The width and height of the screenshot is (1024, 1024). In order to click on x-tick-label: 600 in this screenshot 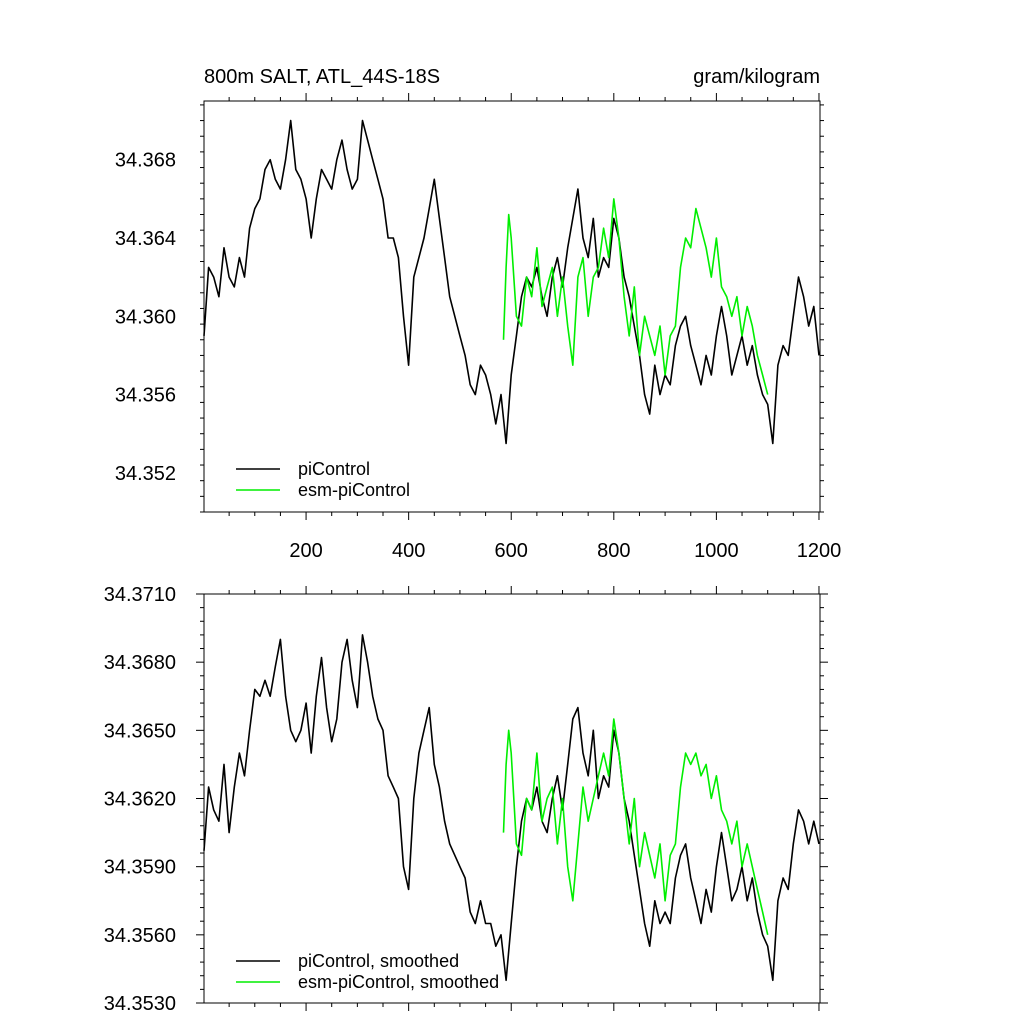, I will do `click(511, 551)`.